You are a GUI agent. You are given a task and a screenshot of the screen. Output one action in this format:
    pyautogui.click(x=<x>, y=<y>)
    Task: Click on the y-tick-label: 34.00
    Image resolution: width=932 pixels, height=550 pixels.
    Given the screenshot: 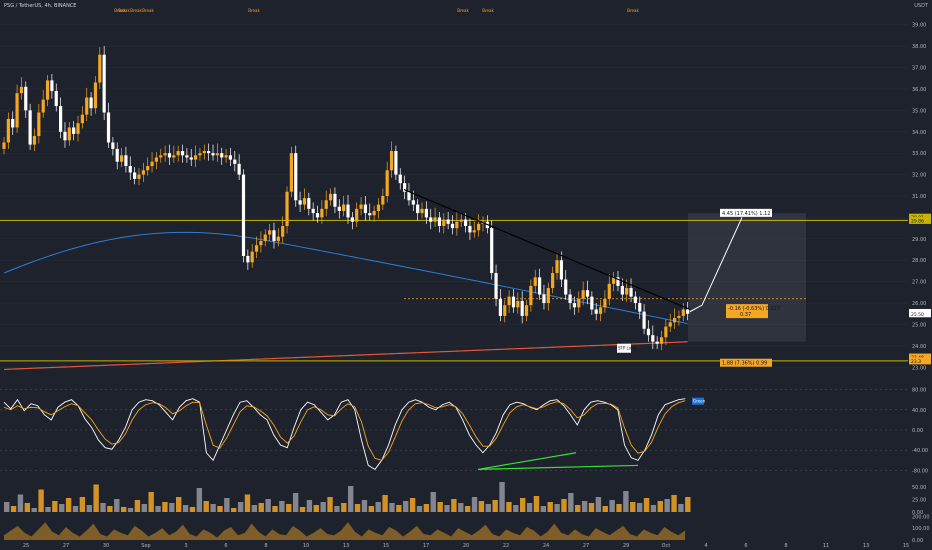 What is the action you would take?
    pyautogui.click(x=919, y=133)
    